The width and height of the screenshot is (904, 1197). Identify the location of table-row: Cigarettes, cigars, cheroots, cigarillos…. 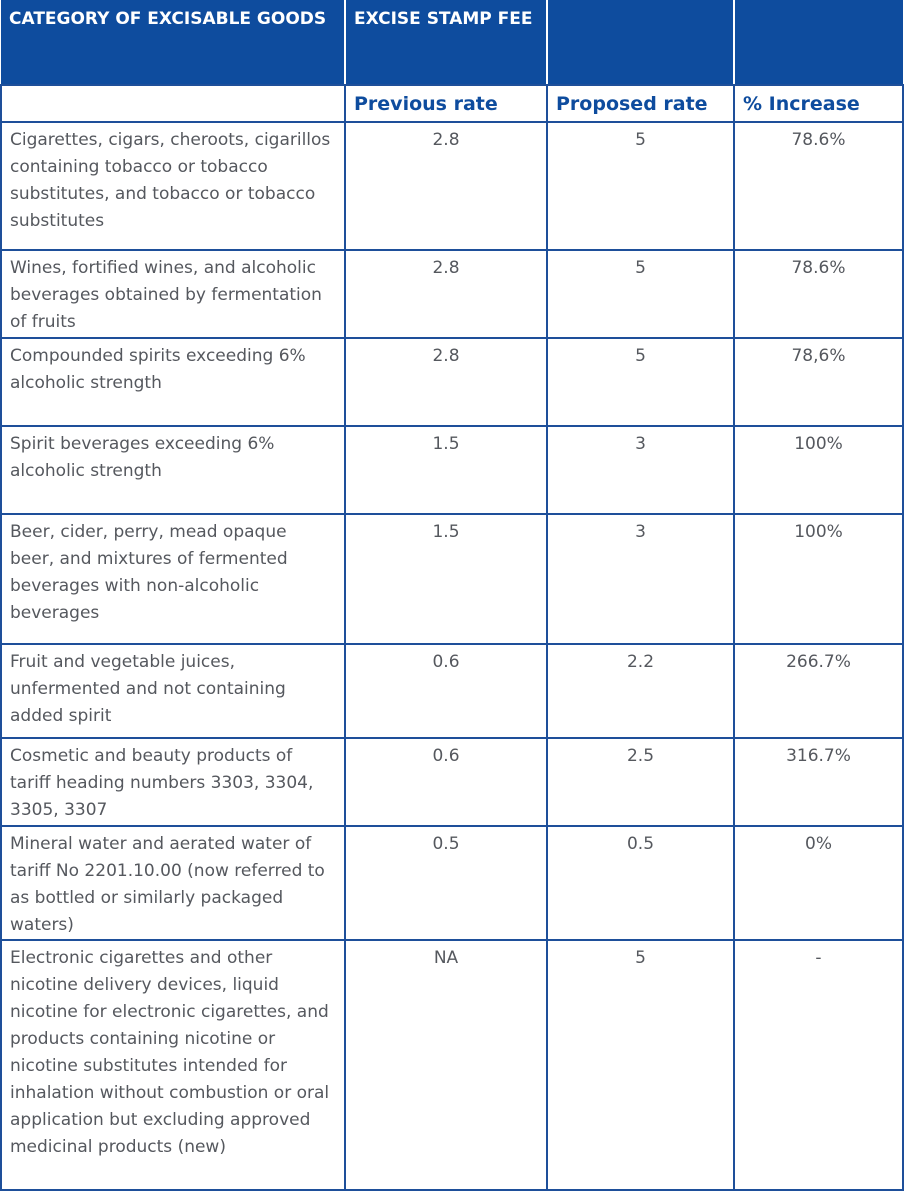
(452, 186).